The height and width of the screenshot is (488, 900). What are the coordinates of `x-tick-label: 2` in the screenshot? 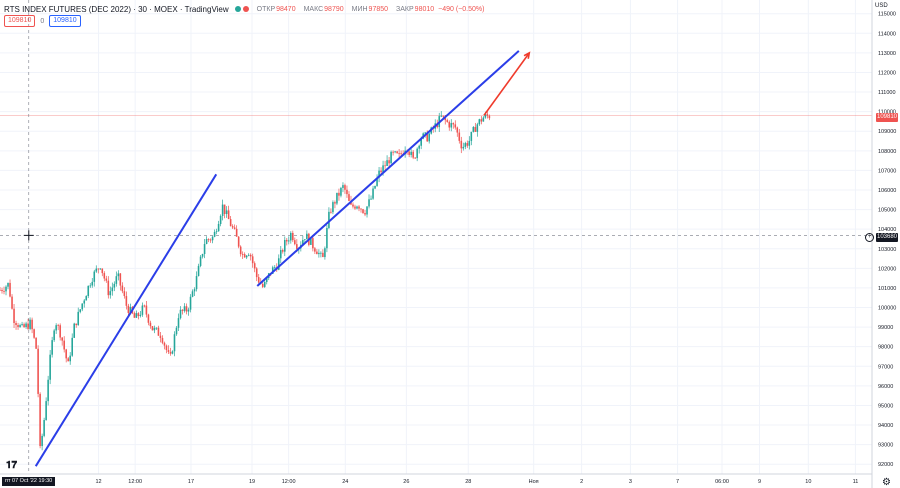 It's located at (581, 482).